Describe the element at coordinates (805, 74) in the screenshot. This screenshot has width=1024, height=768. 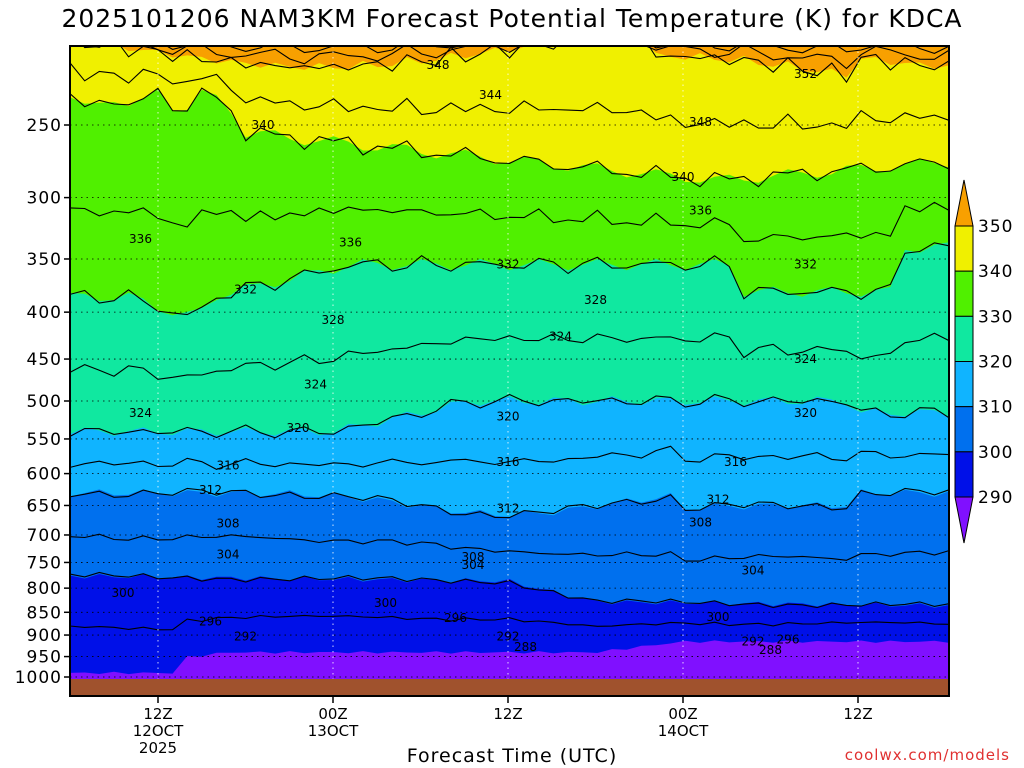
I see `contour-label: 352` at that location.